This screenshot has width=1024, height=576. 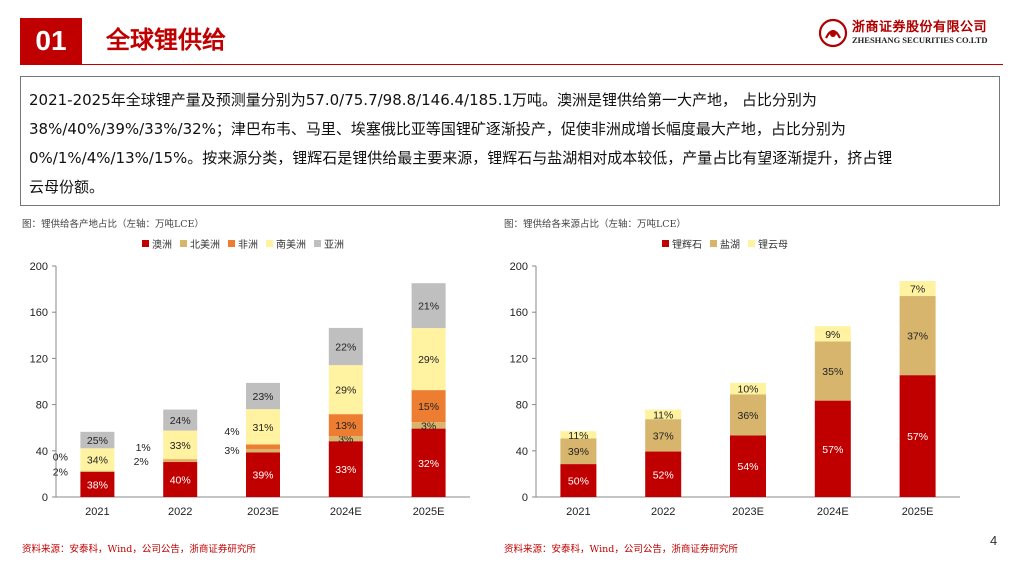 What do you see at coordinates (162, 245) in the screenshot?
I see `legend-label: 澳洲` at bounding box center [162, 245].